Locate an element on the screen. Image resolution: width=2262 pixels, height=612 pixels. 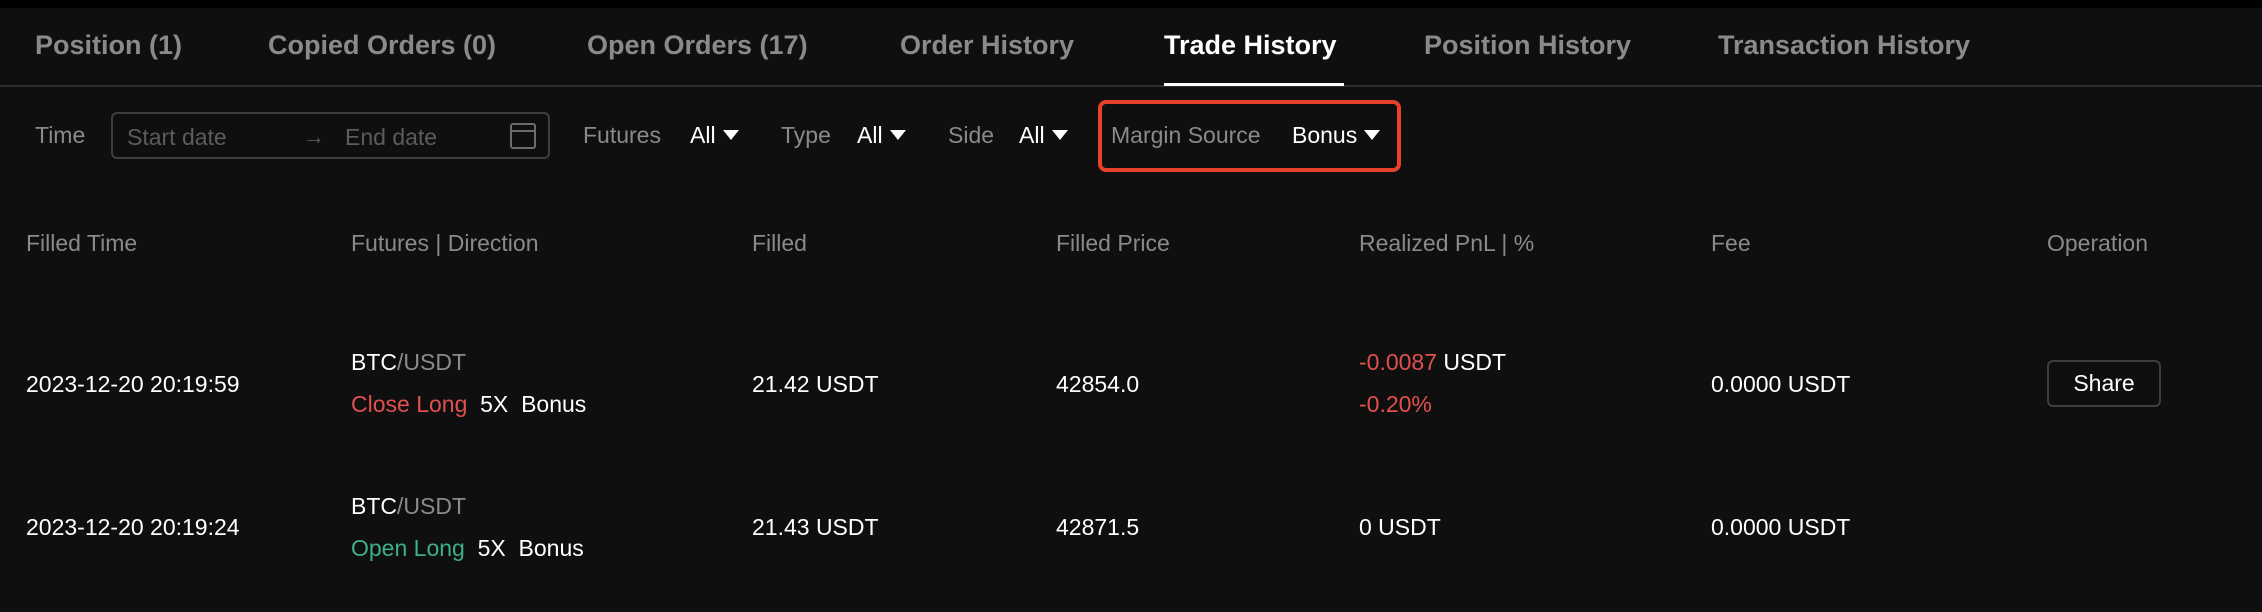
tab-position: Position (1) is located at coordinates (108, 45).